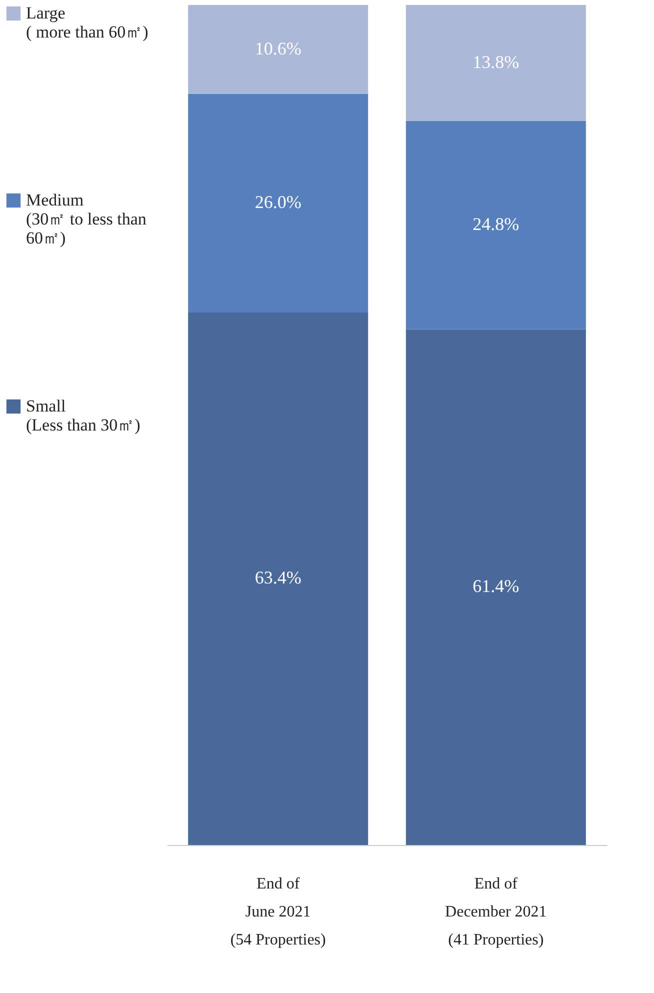  I want to click on data-label: 13.8%, so click(496, 62).